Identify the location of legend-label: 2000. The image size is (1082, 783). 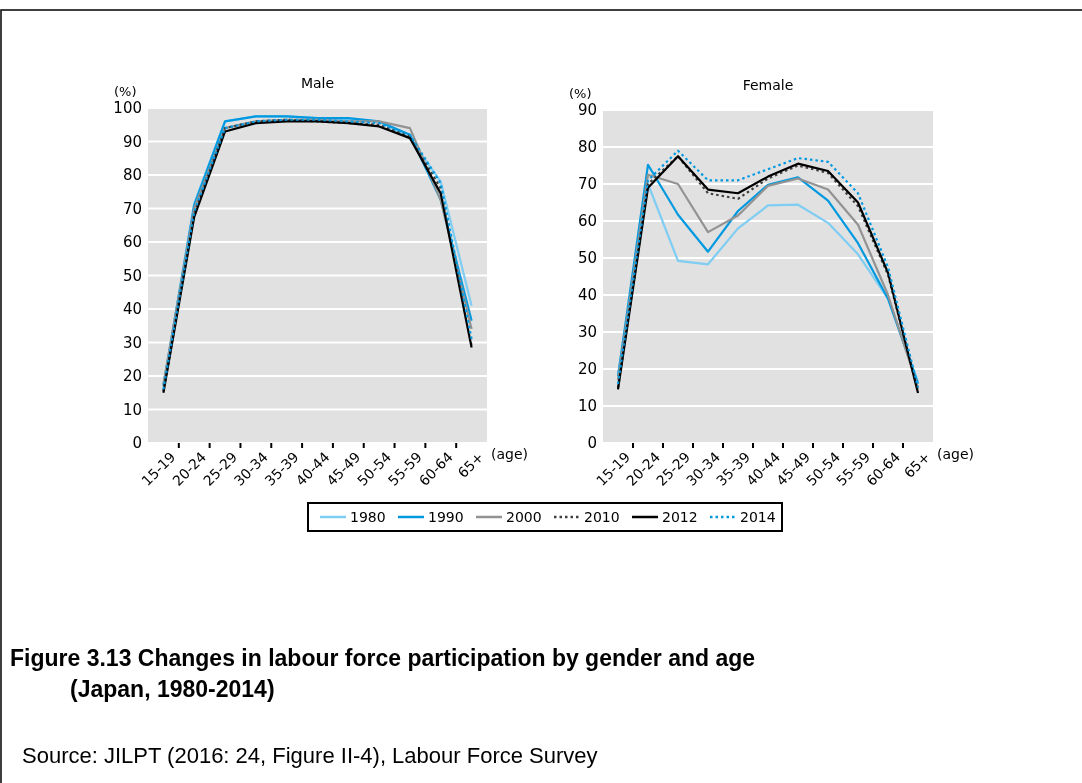
(524, 516).